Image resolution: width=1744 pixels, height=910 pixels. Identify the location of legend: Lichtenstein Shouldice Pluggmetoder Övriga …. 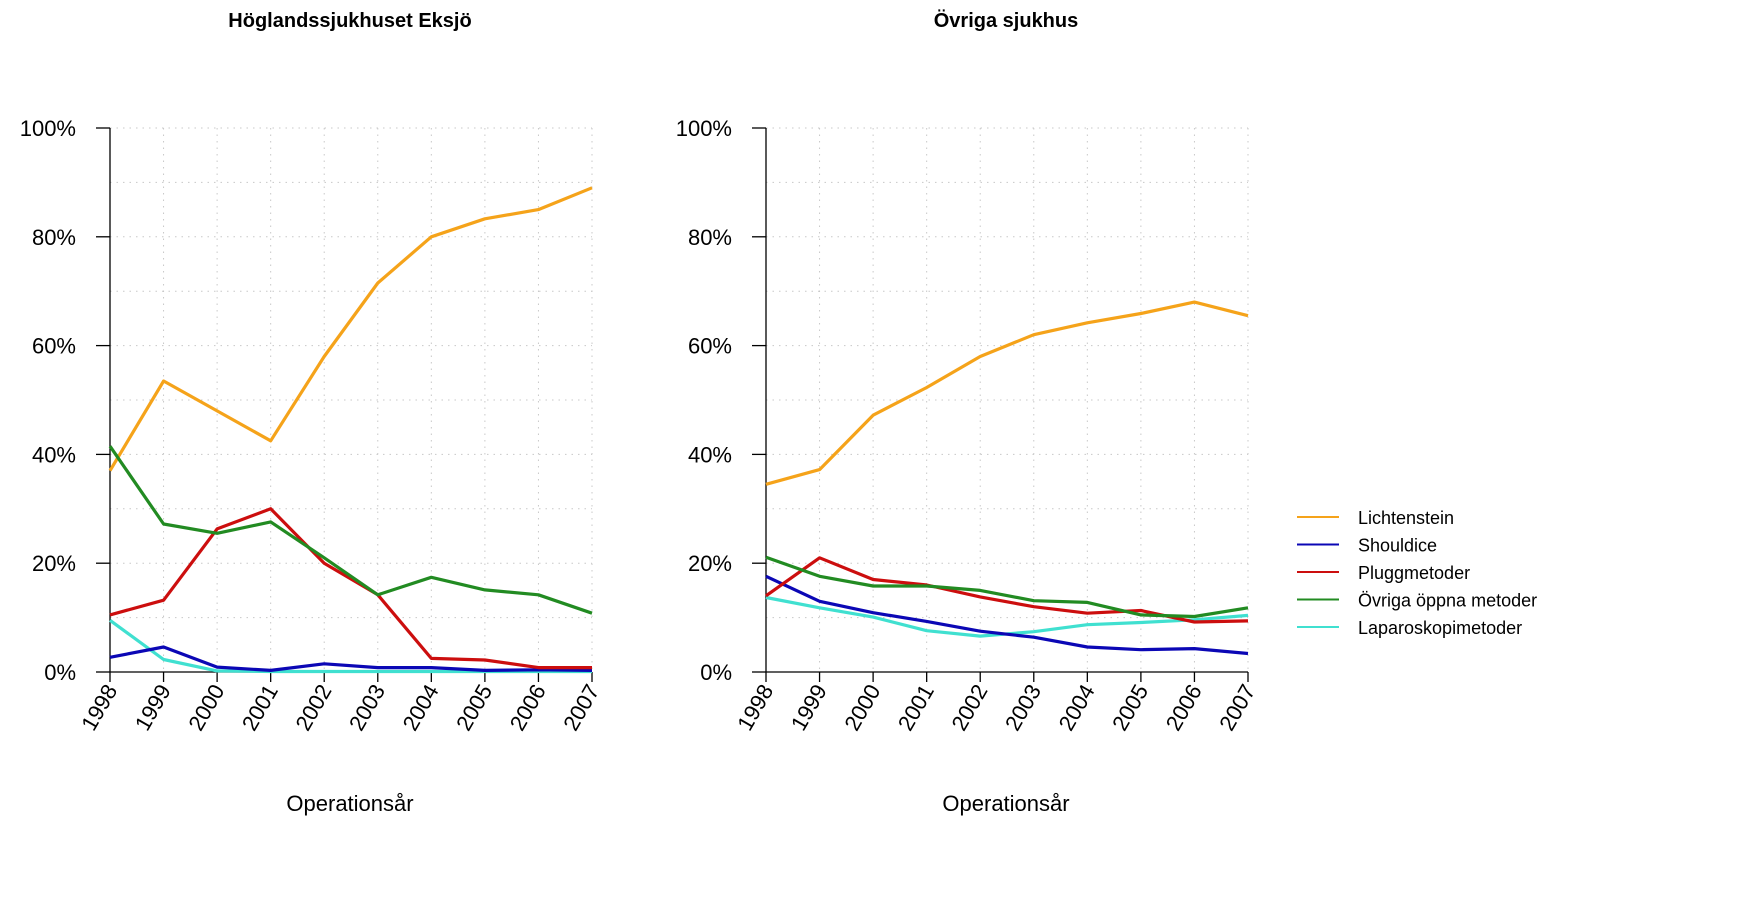
(1417, 573).